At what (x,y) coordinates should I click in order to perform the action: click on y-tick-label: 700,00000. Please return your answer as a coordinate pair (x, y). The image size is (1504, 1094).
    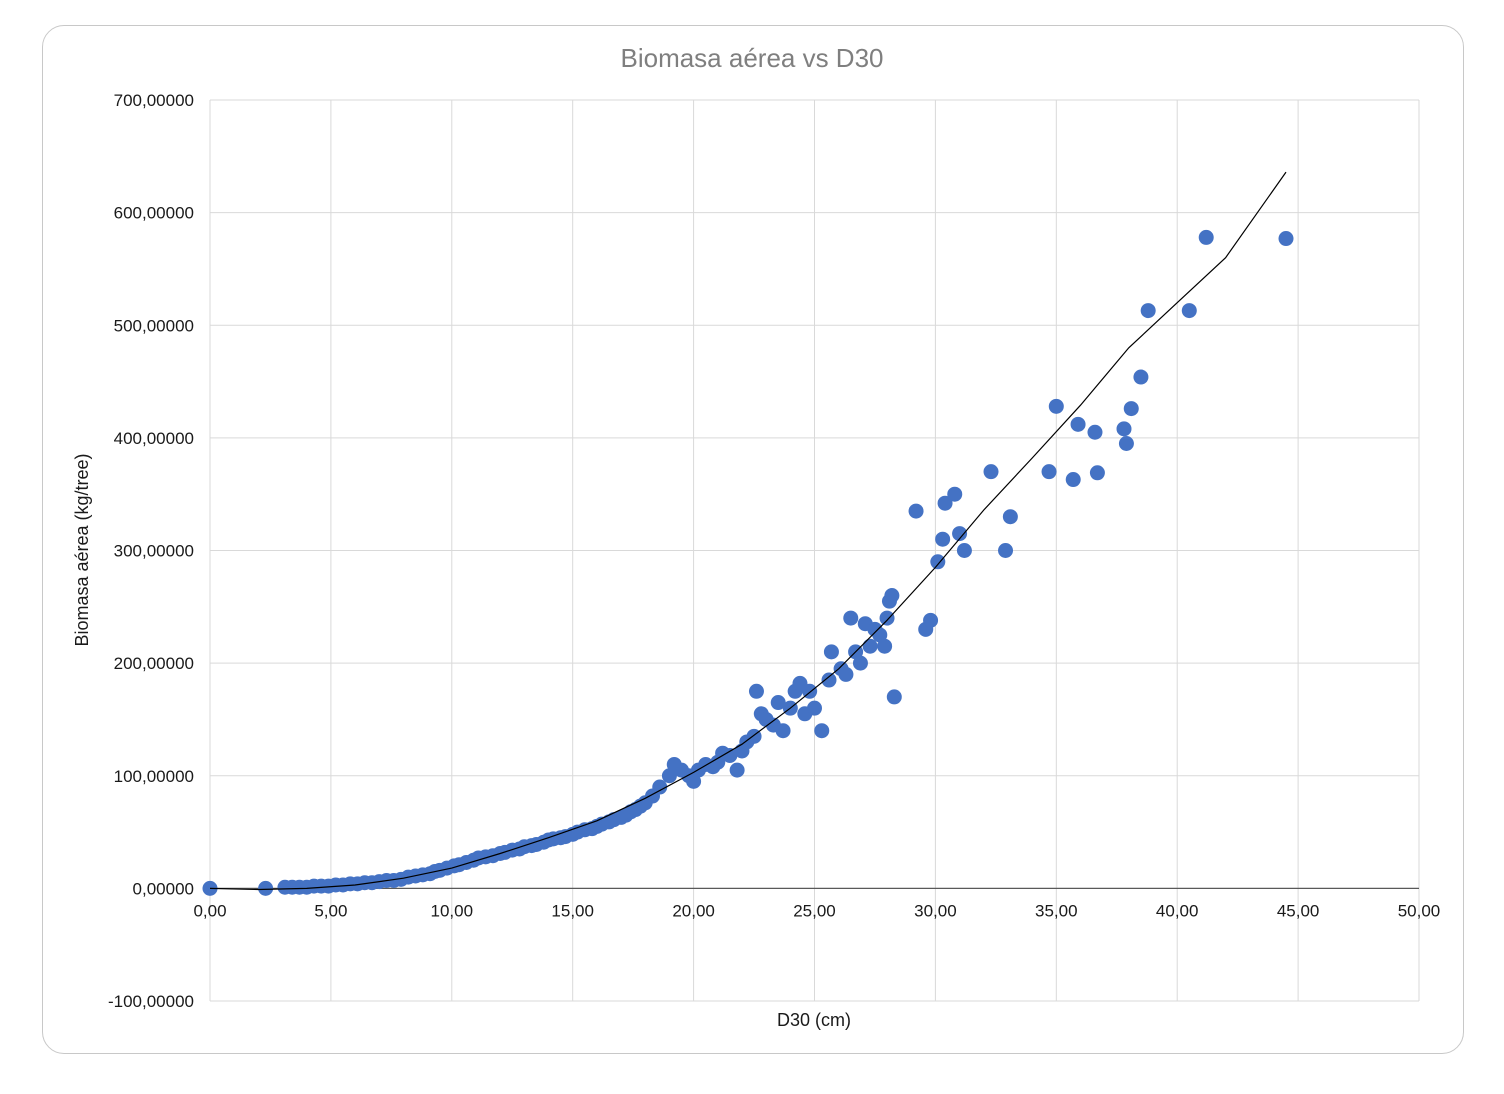
    Looking at the image, I should click on (154, 100).